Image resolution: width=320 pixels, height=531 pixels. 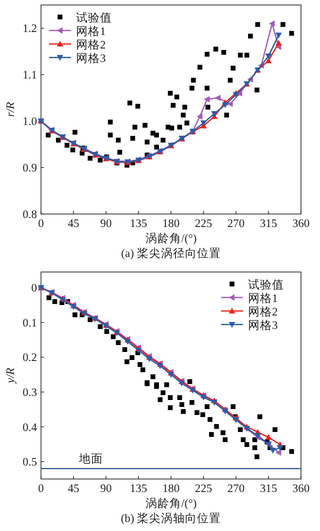 I want to click on x-tick-label: 45, so click(x=74, y=489).